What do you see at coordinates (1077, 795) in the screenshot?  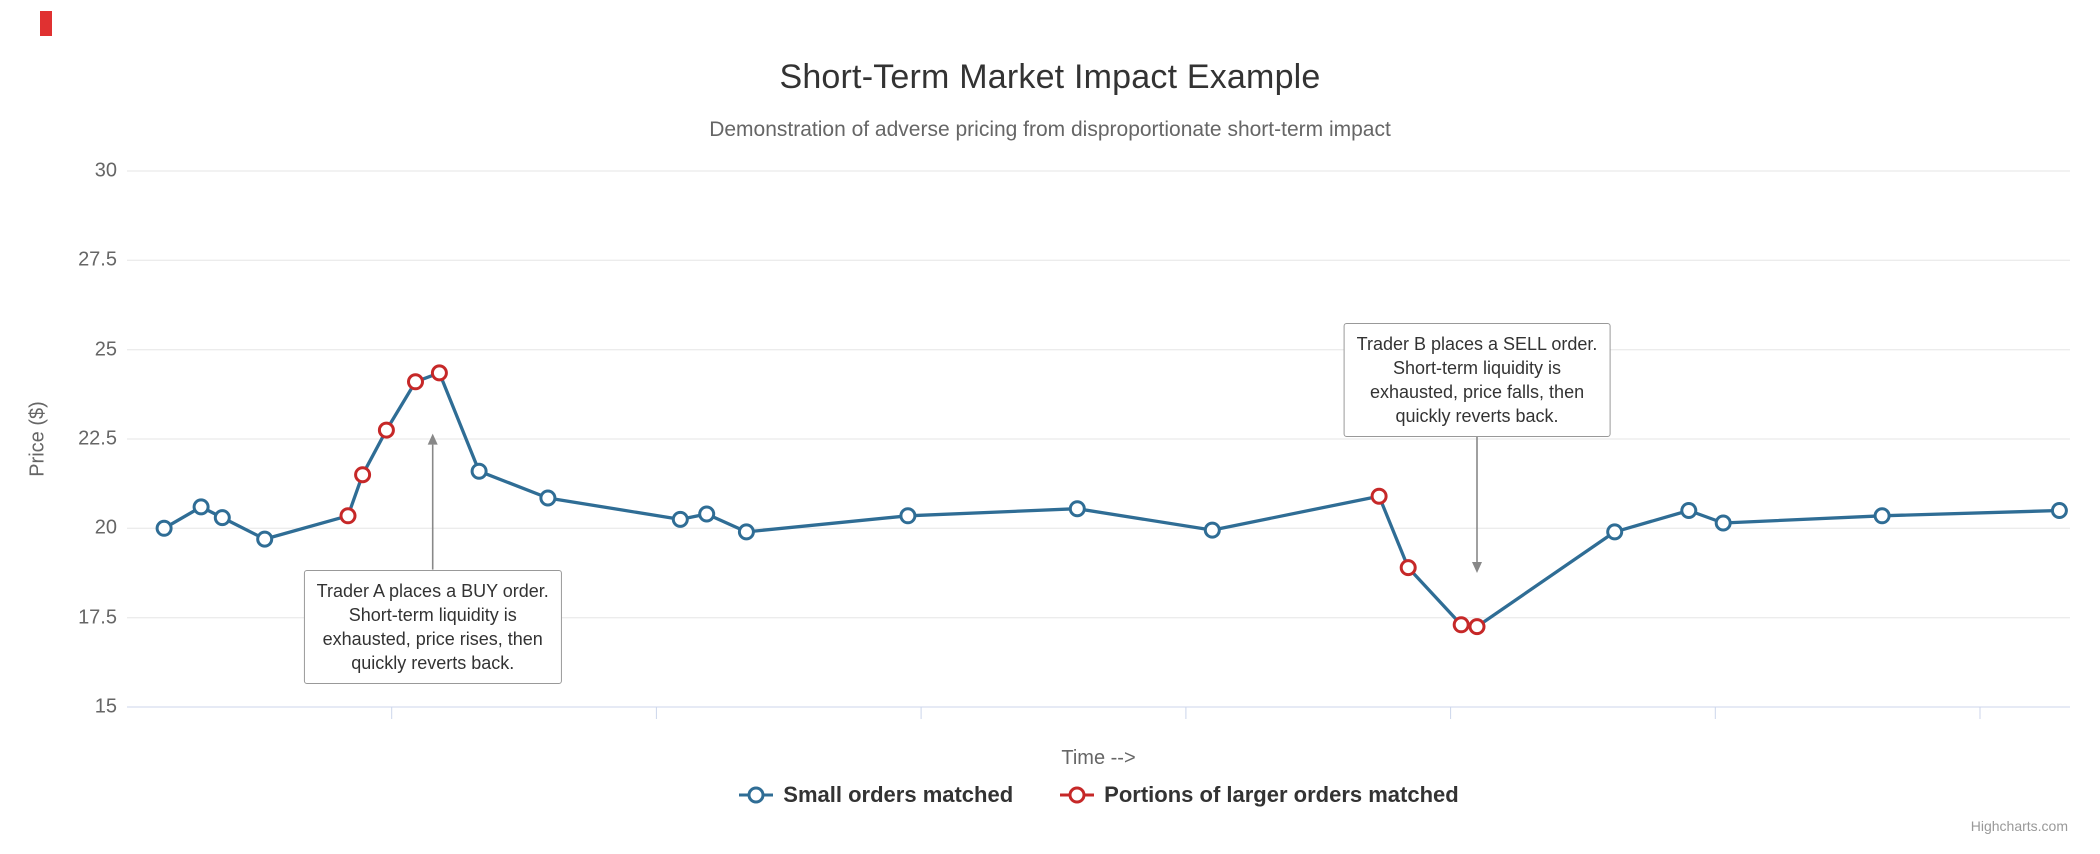 I see `legend-marker-larger-orders-icon` at bounding box center [1077, 795].